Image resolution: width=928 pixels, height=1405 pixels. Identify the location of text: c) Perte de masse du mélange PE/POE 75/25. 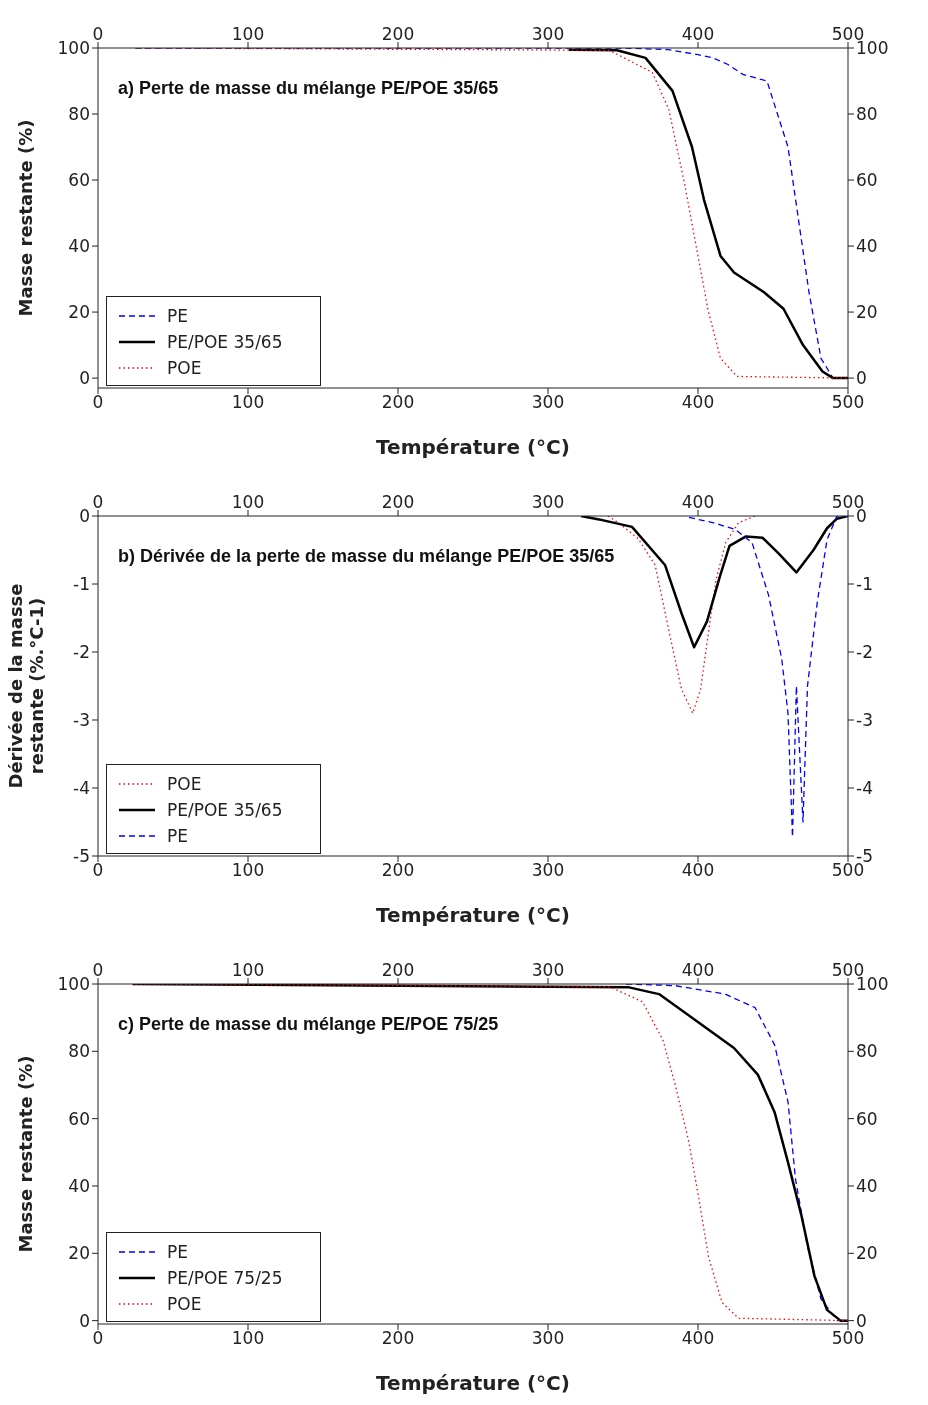
(308, 1024).